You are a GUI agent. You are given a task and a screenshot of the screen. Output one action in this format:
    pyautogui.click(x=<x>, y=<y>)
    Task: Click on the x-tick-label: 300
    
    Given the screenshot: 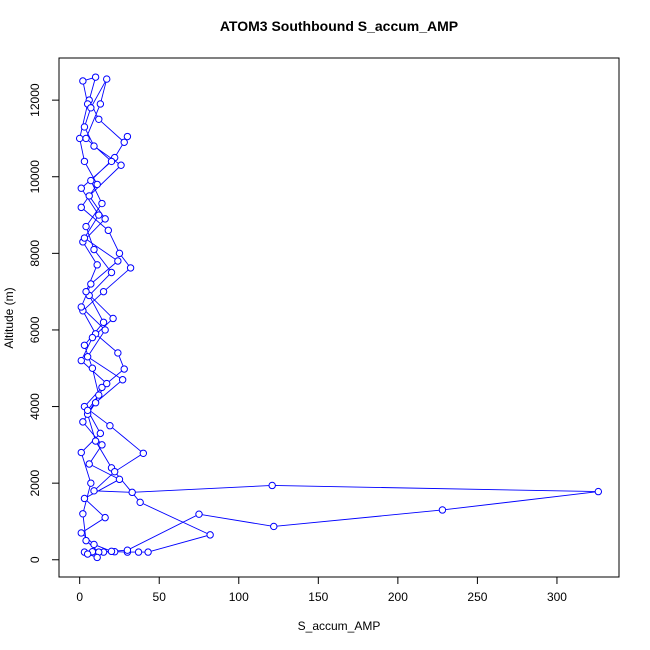 What is the action you would take?
    pyautogui.click(x=557, y=597)
    